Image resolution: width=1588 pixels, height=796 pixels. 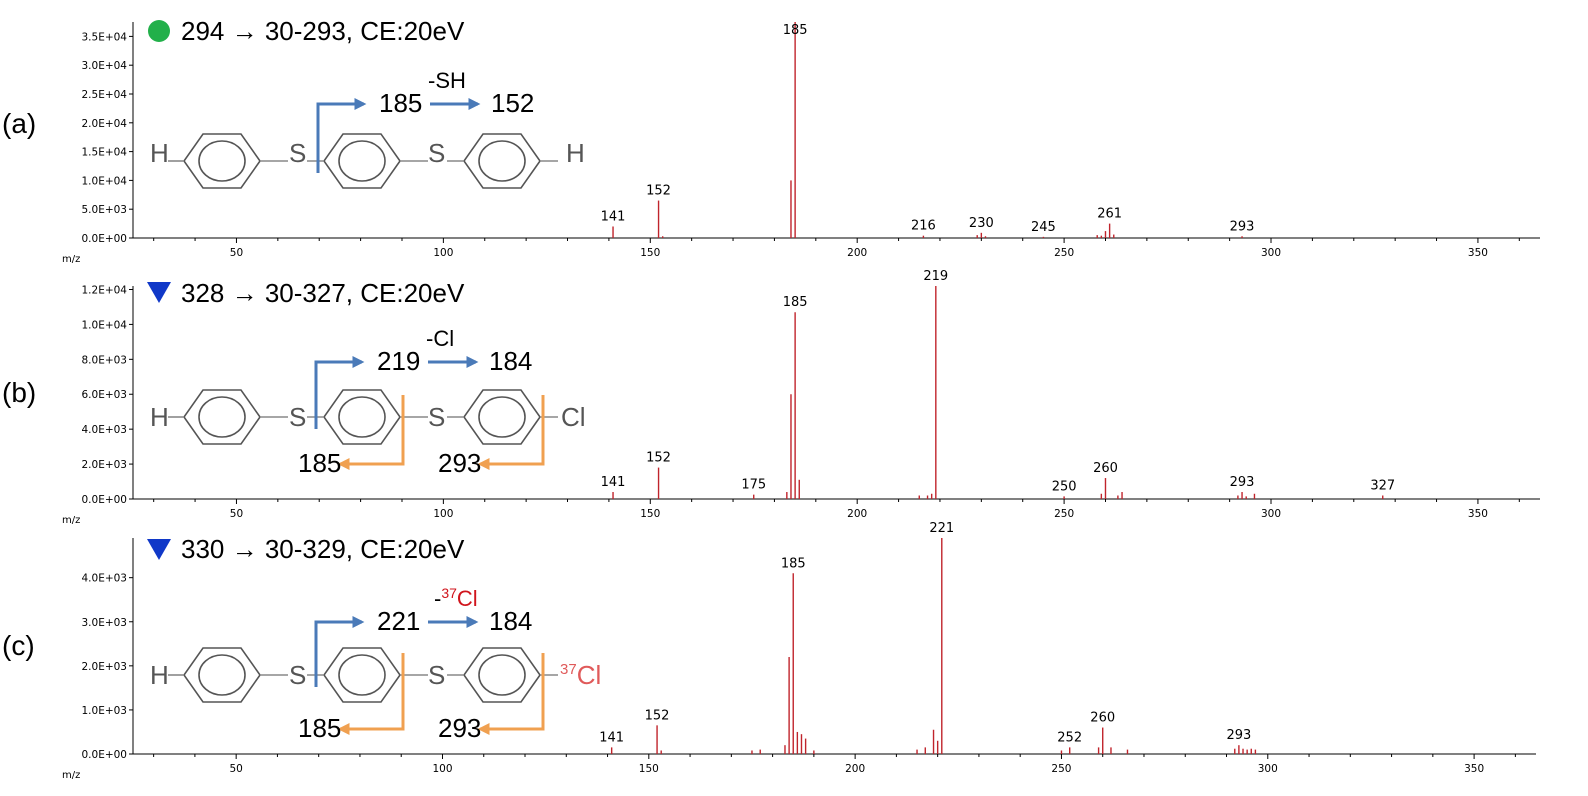 I want to click on y-tick-label: 2.5E+04, so click(x=105, y=95).